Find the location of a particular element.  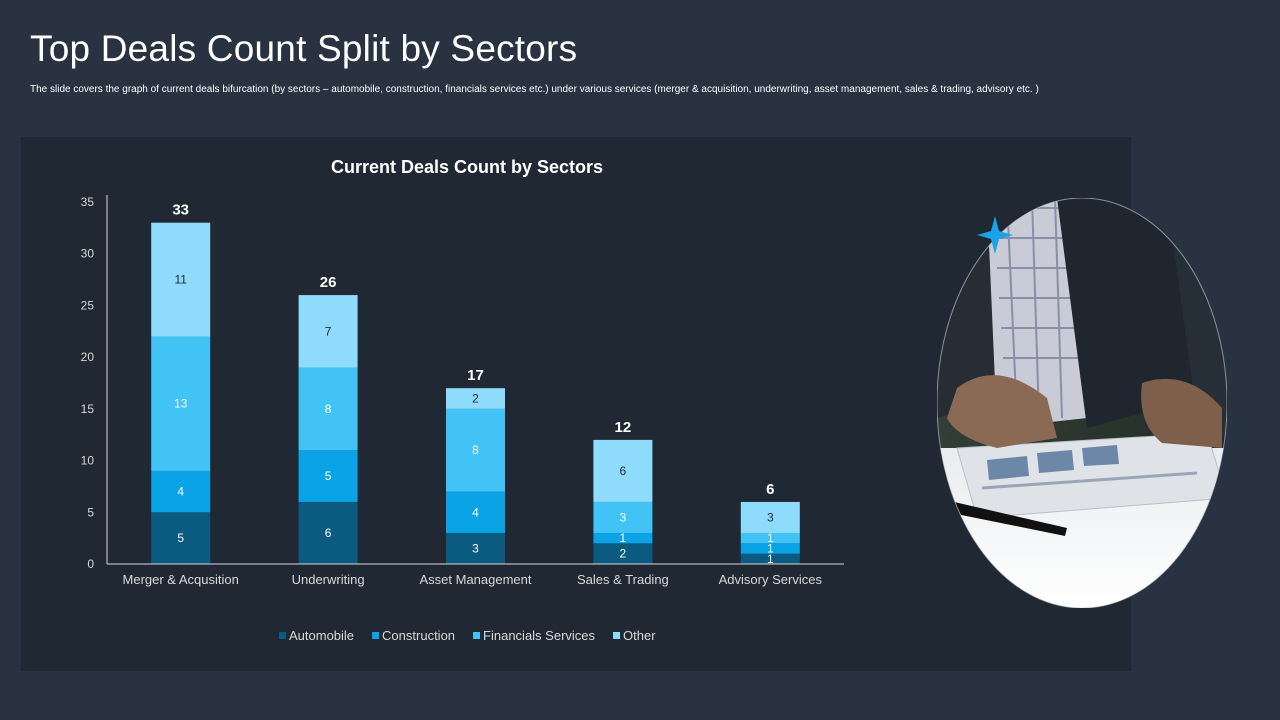

chart-title: Current Deals Count by Sectors is located at coordinates (467, 167).